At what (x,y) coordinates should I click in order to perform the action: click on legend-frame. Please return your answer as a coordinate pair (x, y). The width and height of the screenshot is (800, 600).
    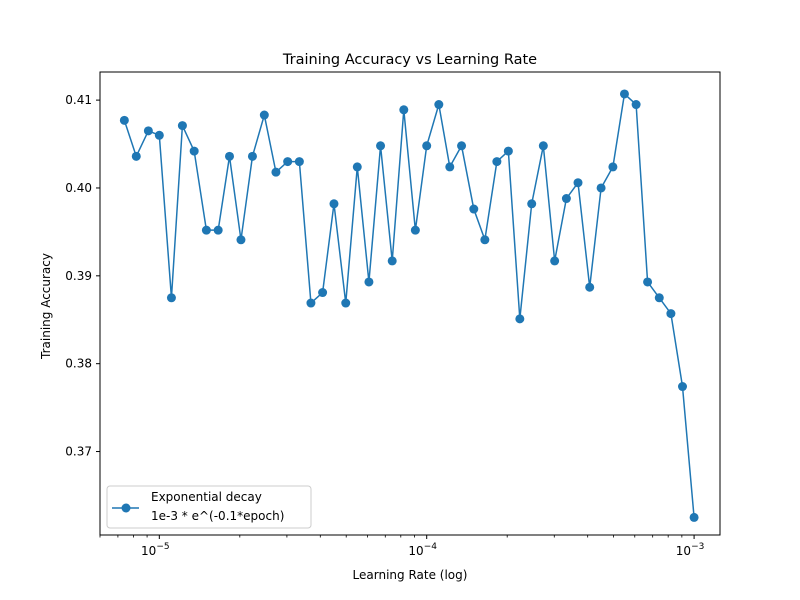
    Looking at the image, I should click on (209, 507).